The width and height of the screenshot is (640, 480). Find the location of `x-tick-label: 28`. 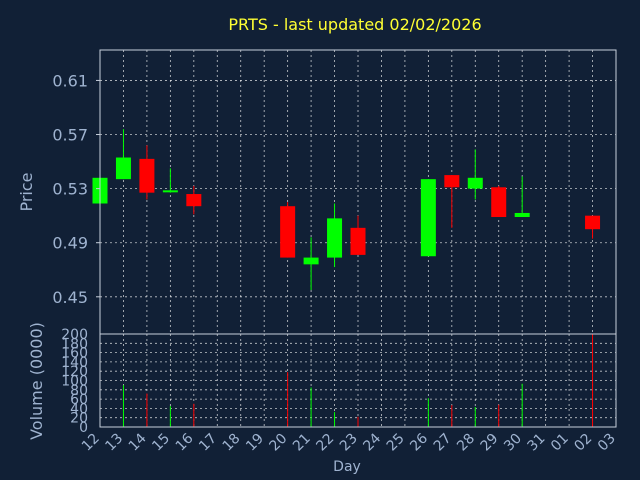

x-tick-label: 28 is located at coordinates (466, 443).